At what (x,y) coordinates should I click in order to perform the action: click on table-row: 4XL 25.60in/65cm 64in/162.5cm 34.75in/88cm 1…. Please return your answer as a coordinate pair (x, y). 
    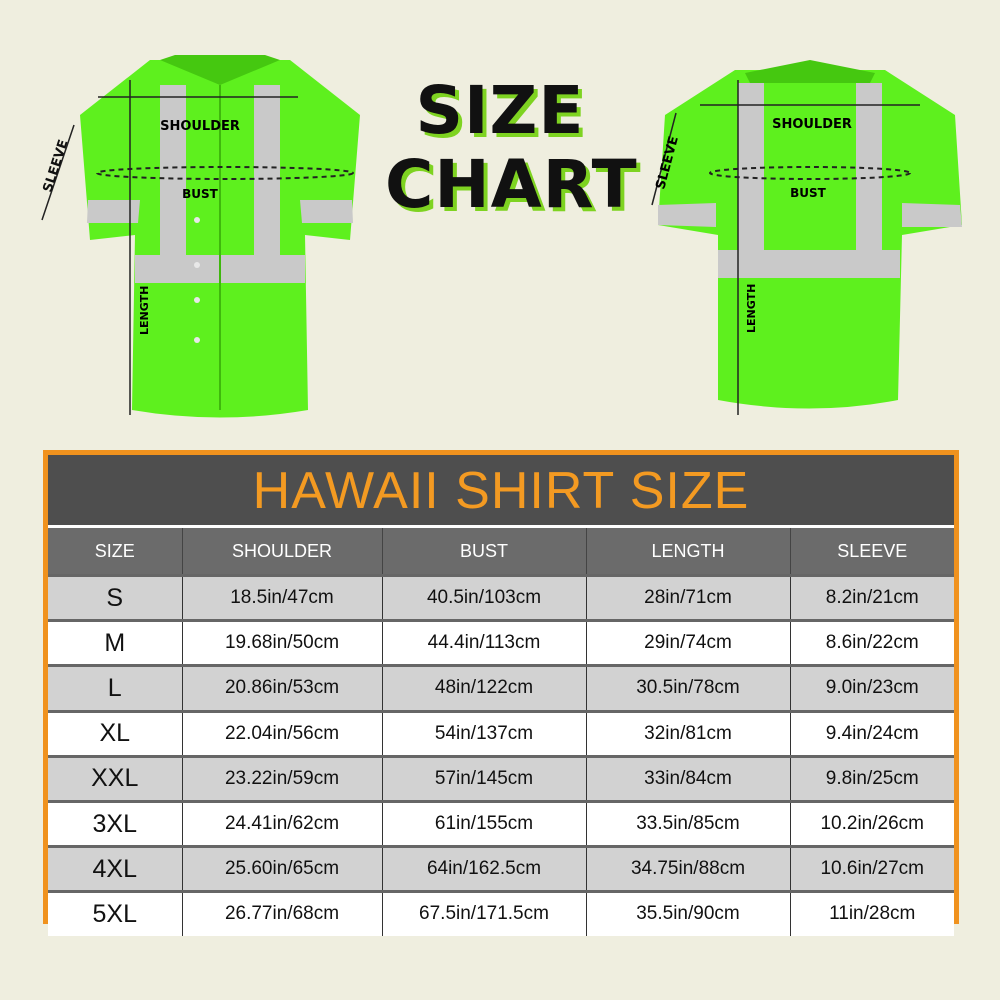
    Looking at the image, I should click on (501, 868).